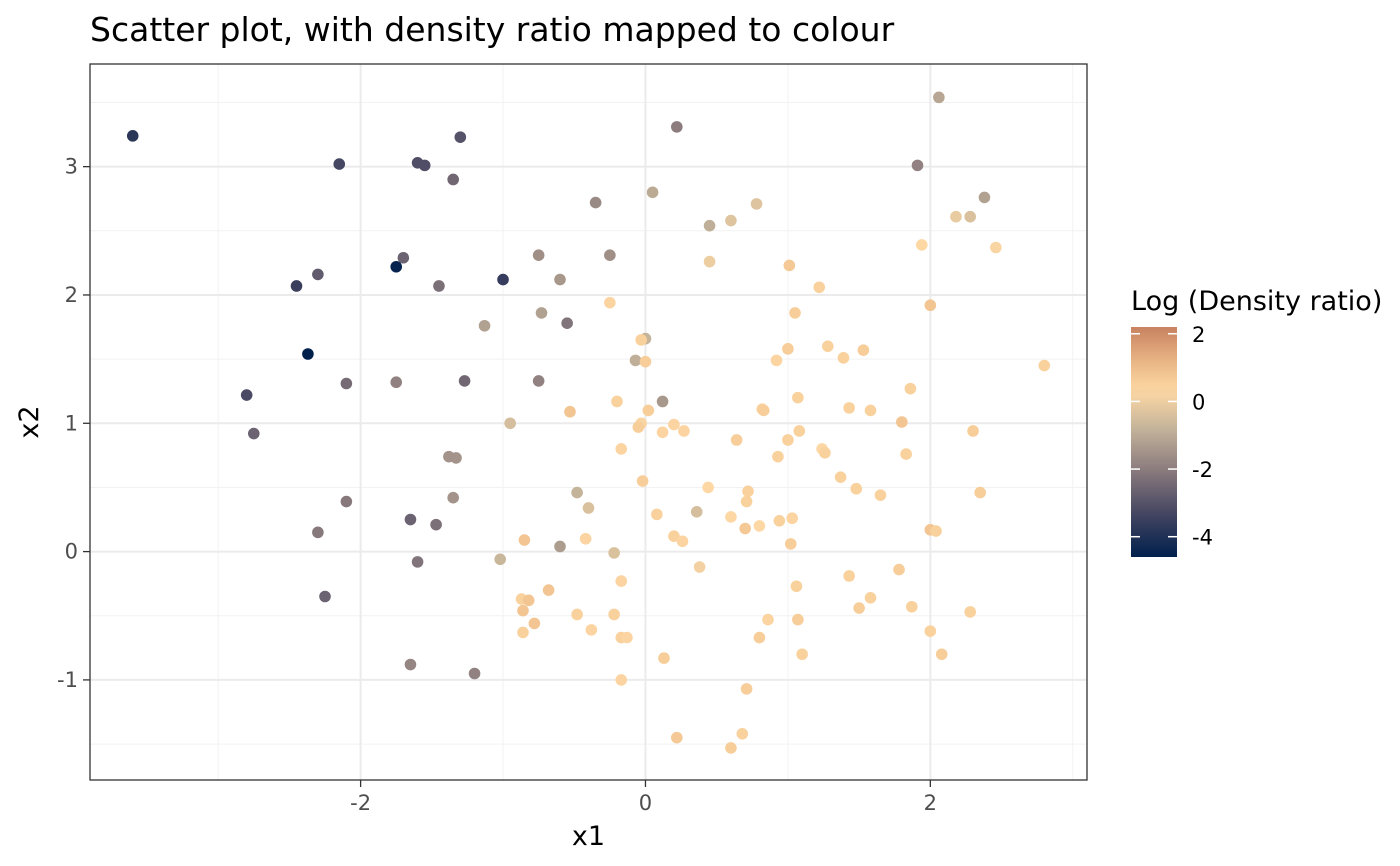 This screenshot has width=1400, height=866. I want to click on color-legend: Log (Density ratio) 2 0 -2 -4, so click(1256, 421).